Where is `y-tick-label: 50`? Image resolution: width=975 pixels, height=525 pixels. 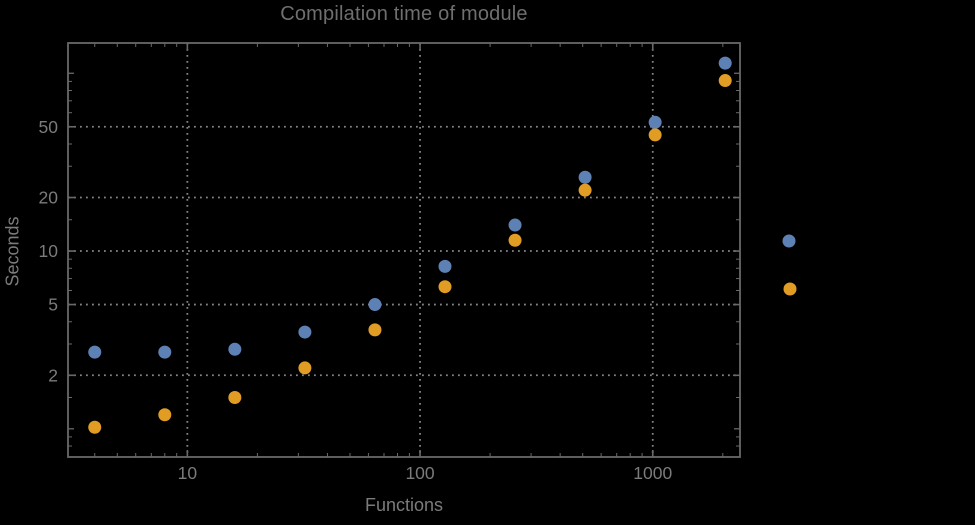 y-tick-label: 50 is located at coordinates (49, 127).